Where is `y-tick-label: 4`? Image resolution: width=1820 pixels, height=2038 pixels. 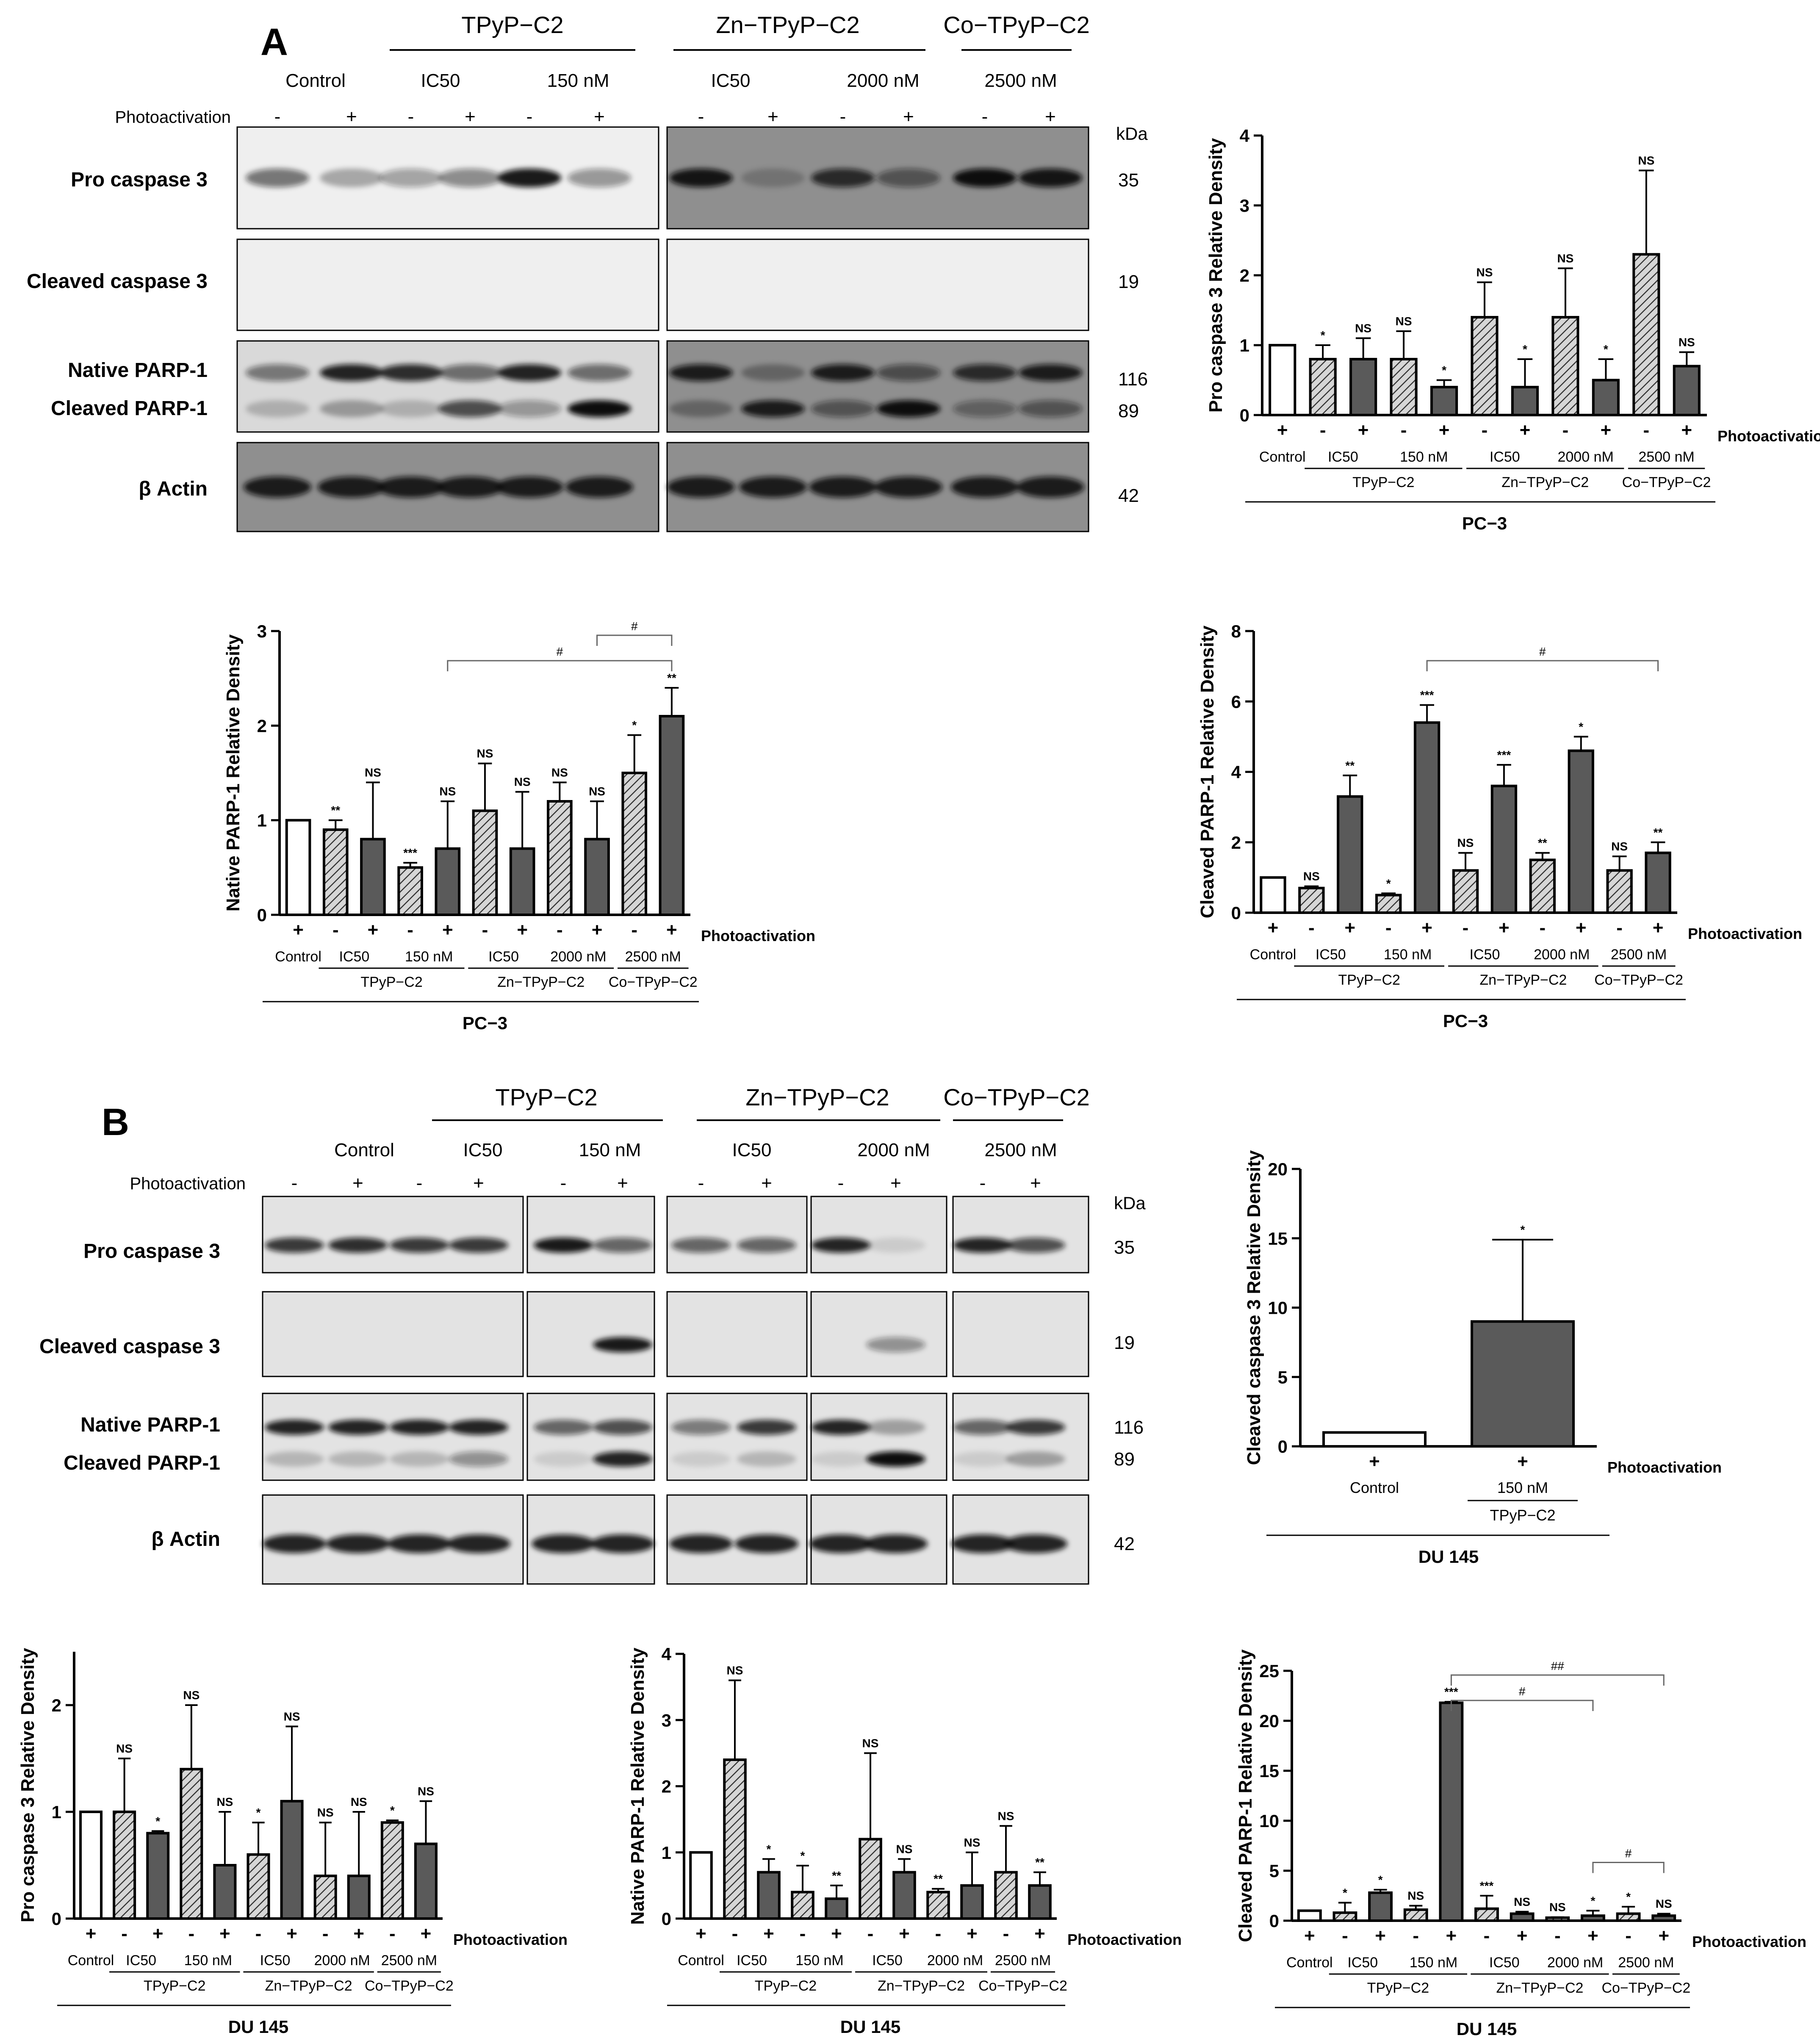 y-tick-label: 4 is located at coordinates (1236, 772).